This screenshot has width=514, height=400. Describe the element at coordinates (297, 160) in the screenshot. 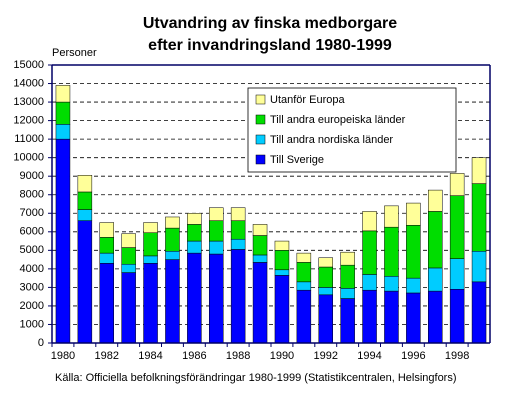

I see `legend-label: Till Sverige` at that location.